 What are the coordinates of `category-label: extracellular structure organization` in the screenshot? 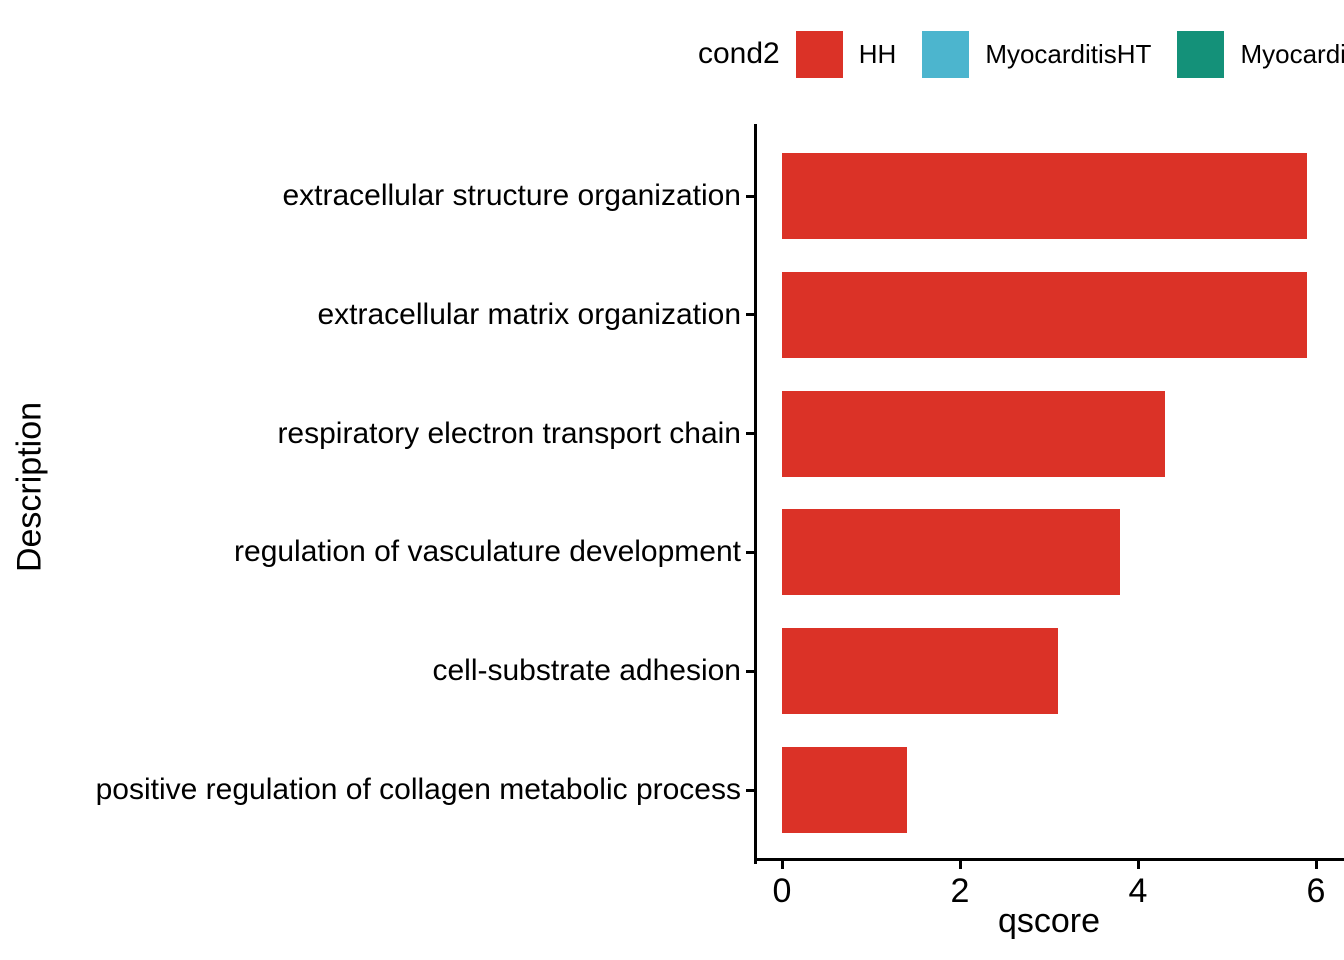 It's located at (511, 195).